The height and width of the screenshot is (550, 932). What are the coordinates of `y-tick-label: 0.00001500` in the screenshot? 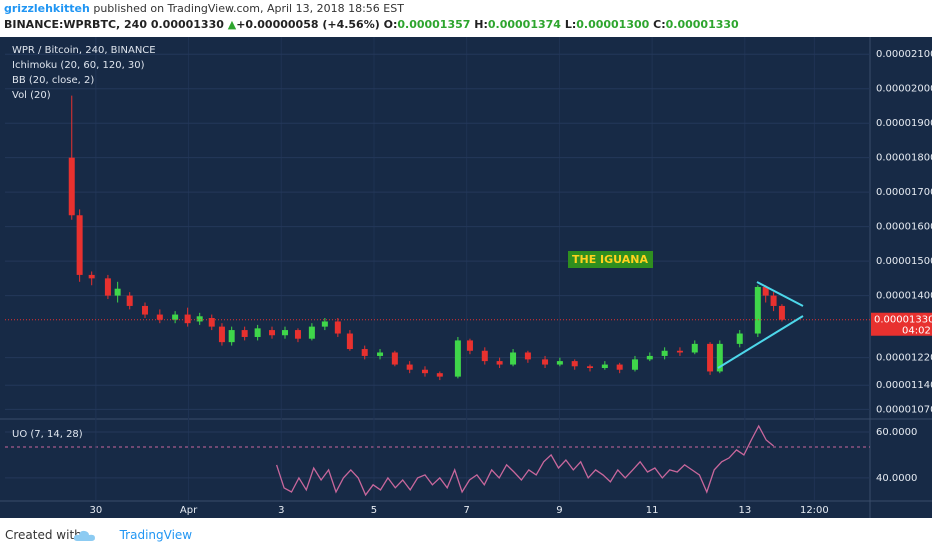 It's located at (904, 261).